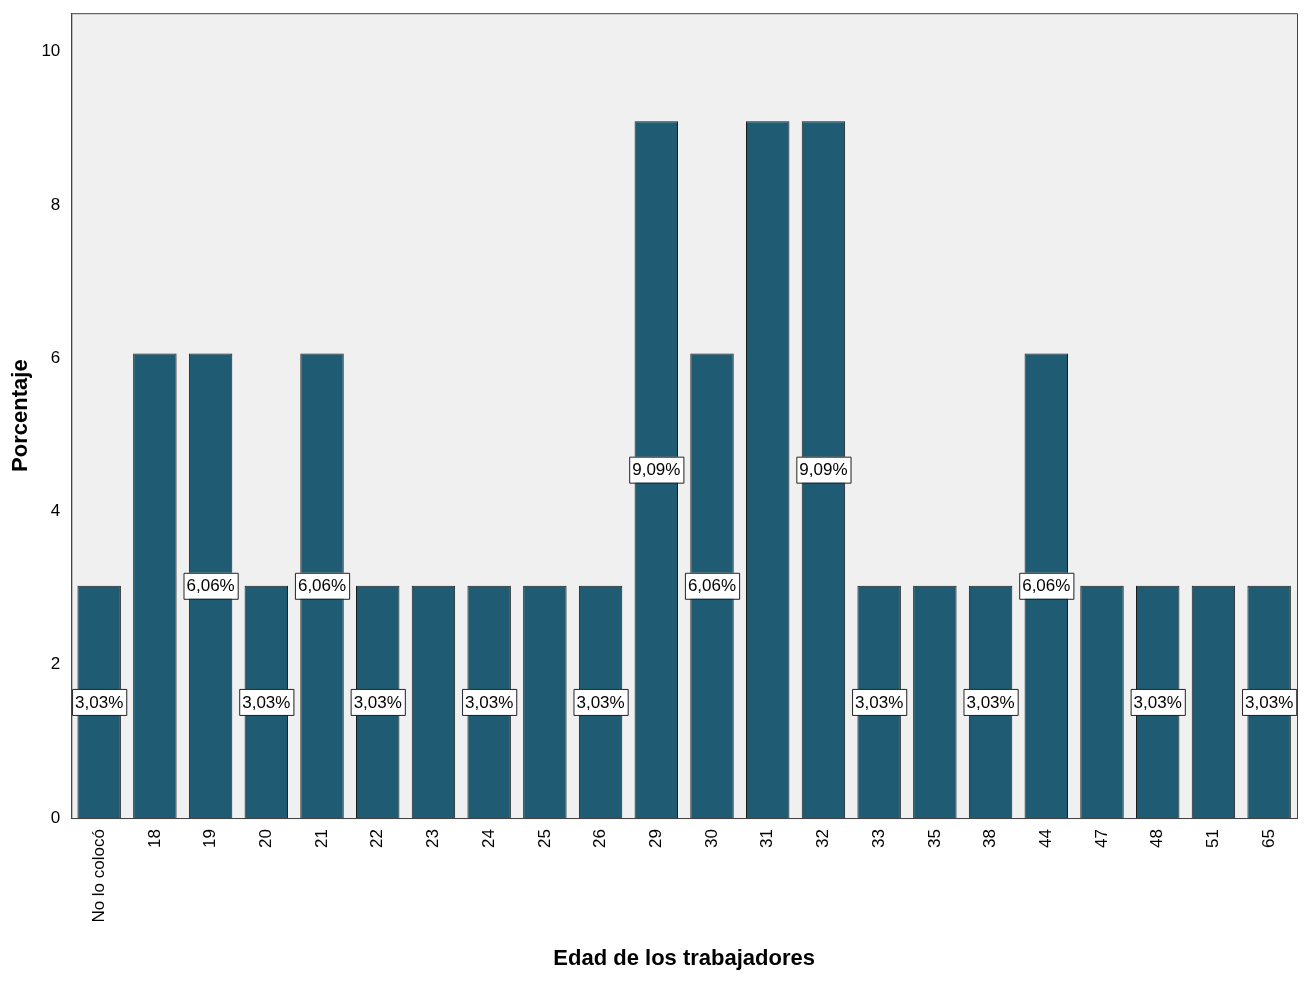 Image resolution: width=1307 pixels, height=984 pixels. I want to click on x-tick-label: 51, so click(1213, 838).